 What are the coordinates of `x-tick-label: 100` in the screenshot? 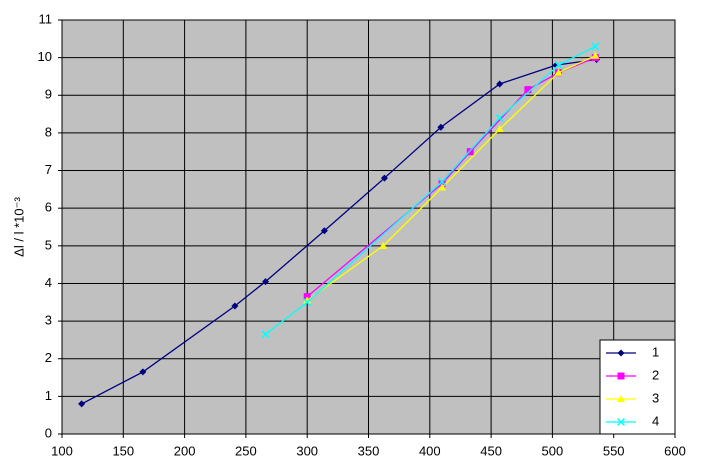 It's located at (62, 450).